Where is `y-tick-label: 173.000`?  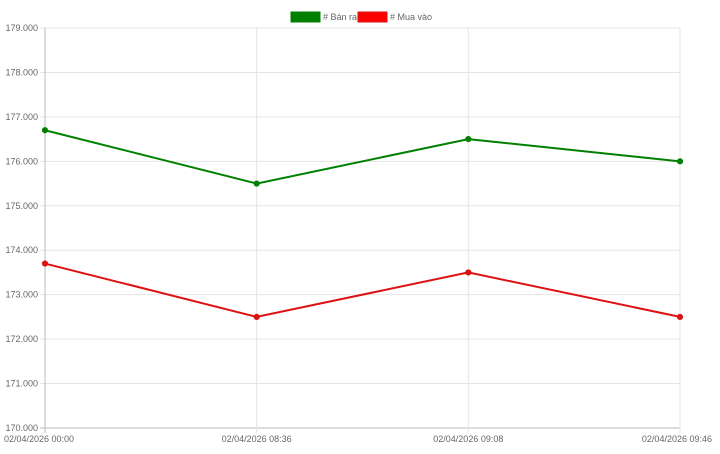 y-tick-label: 173.000 is located at coordinates (21, 295).